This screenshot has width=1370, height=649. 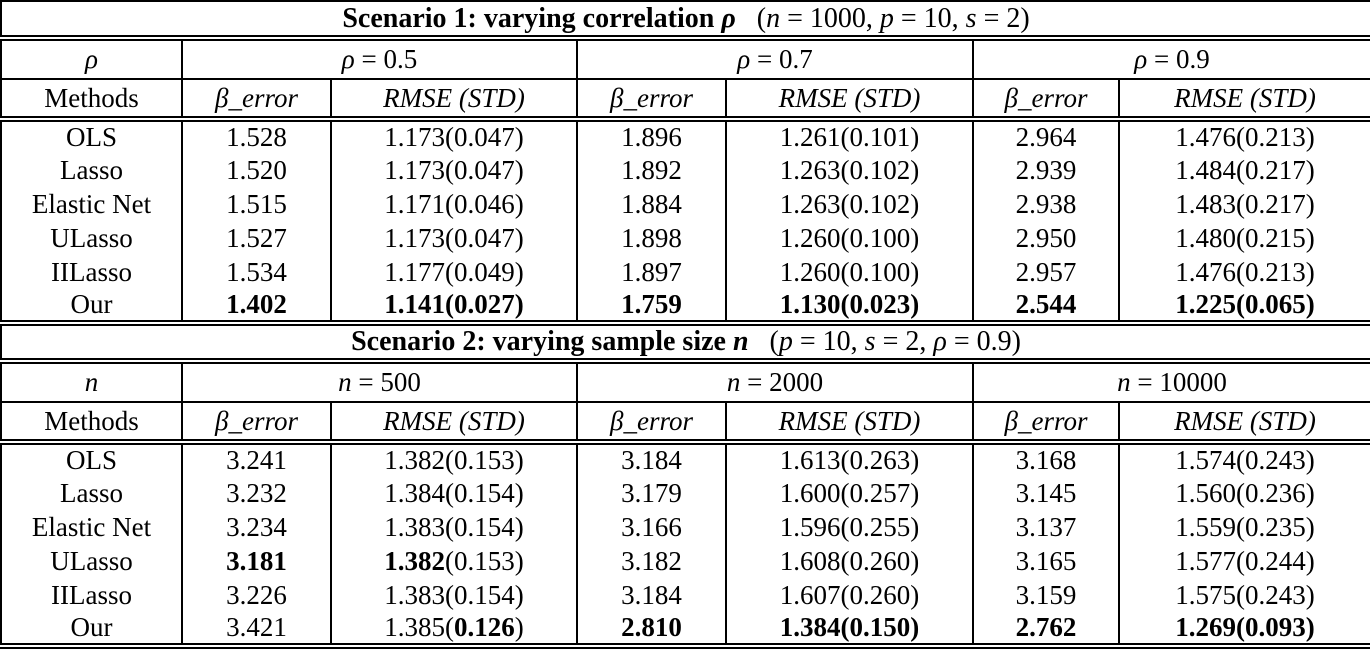 What do you see at coordinates (256, 237) in the screenshot?
I see `text-segment: 1.527` at bounding box center [256, 237].